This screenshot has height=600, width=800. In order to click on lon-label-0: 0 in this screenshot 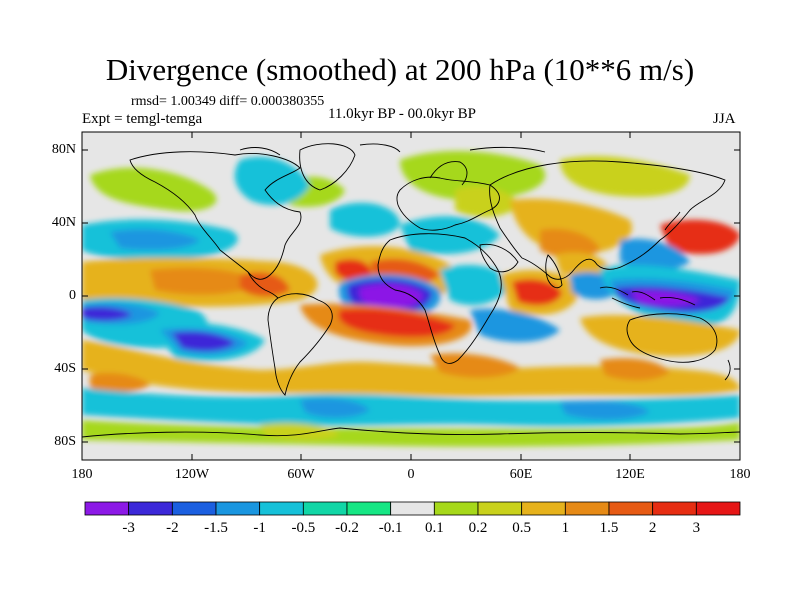, I will do `click(411, 474)`.